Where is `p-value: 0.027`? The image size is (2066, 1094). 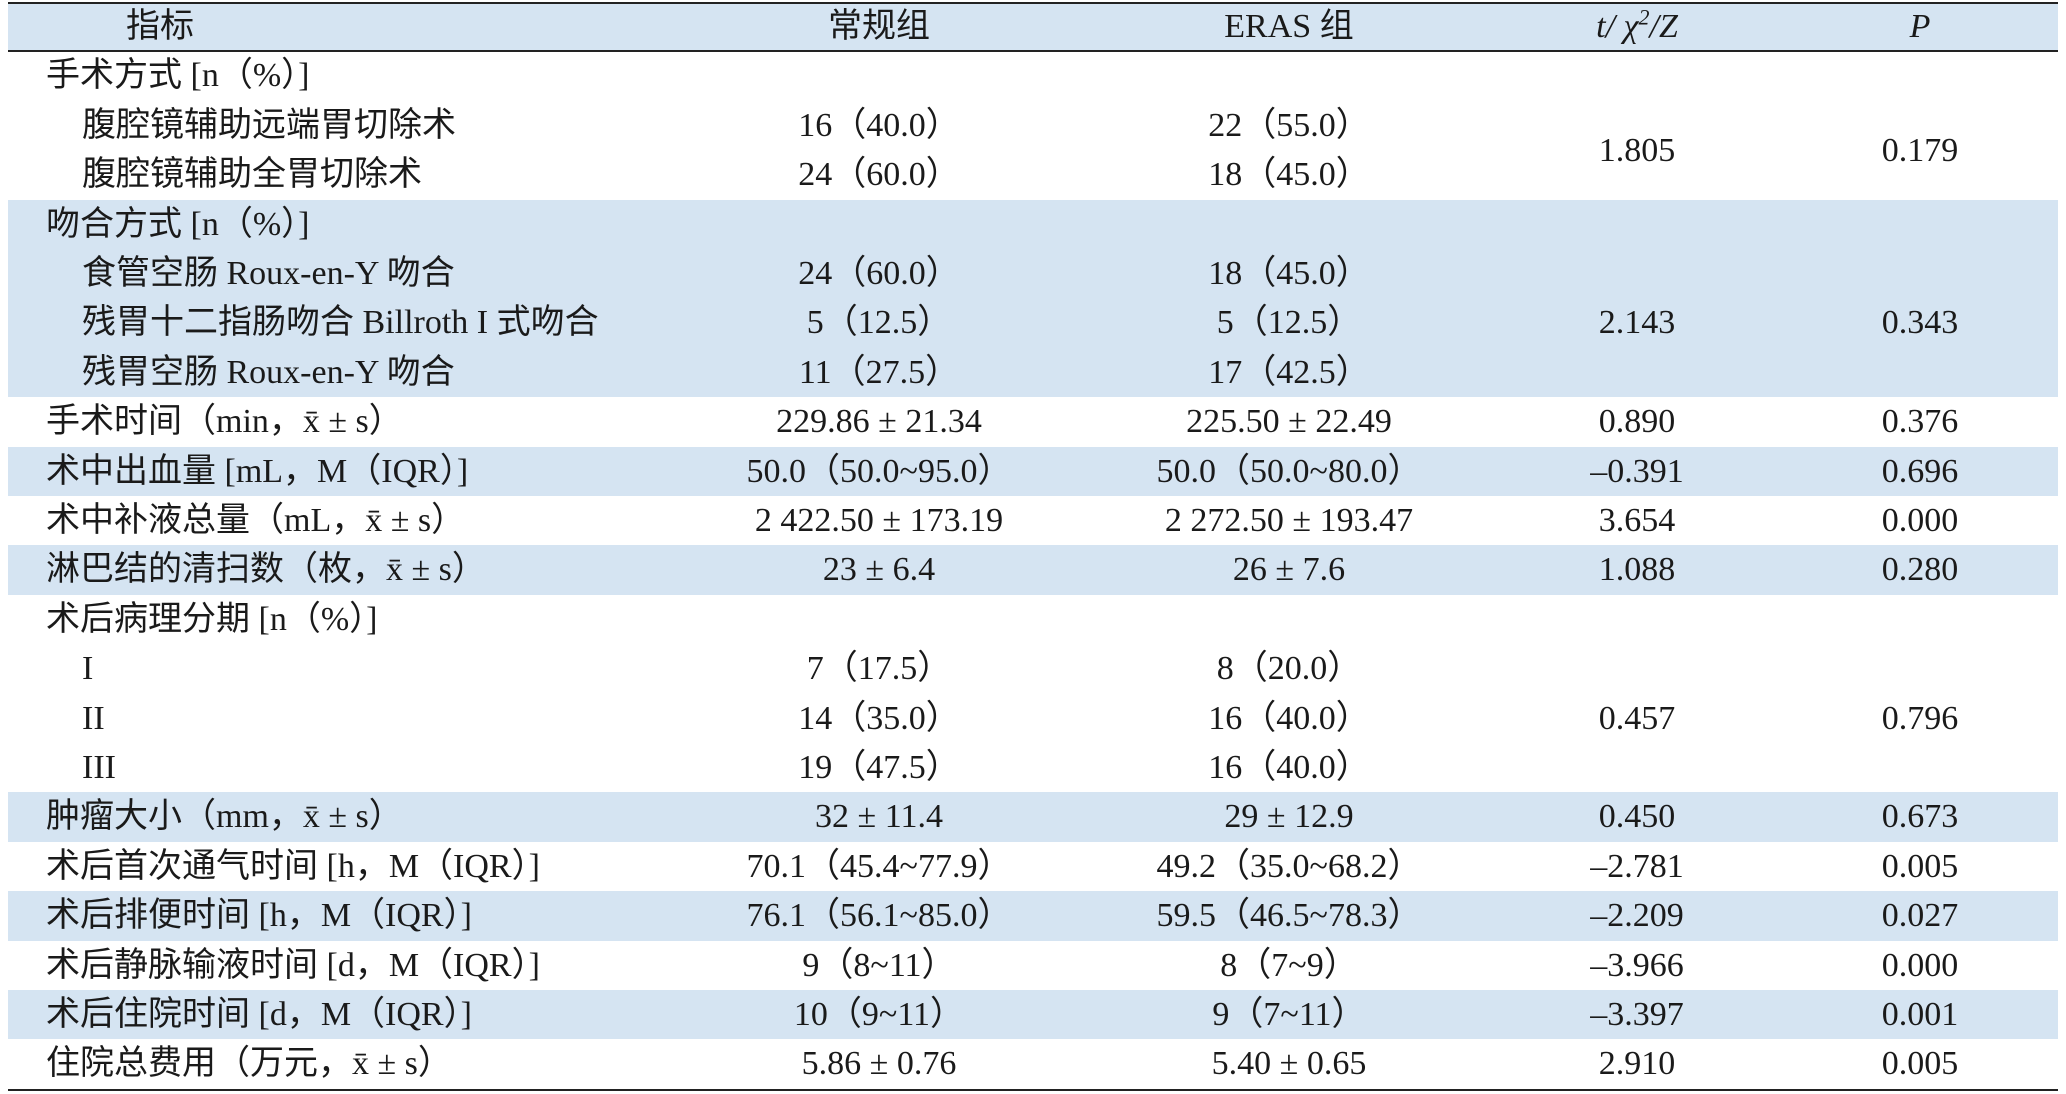
p-value: 0.027 is located at coordinates (1920, 916).